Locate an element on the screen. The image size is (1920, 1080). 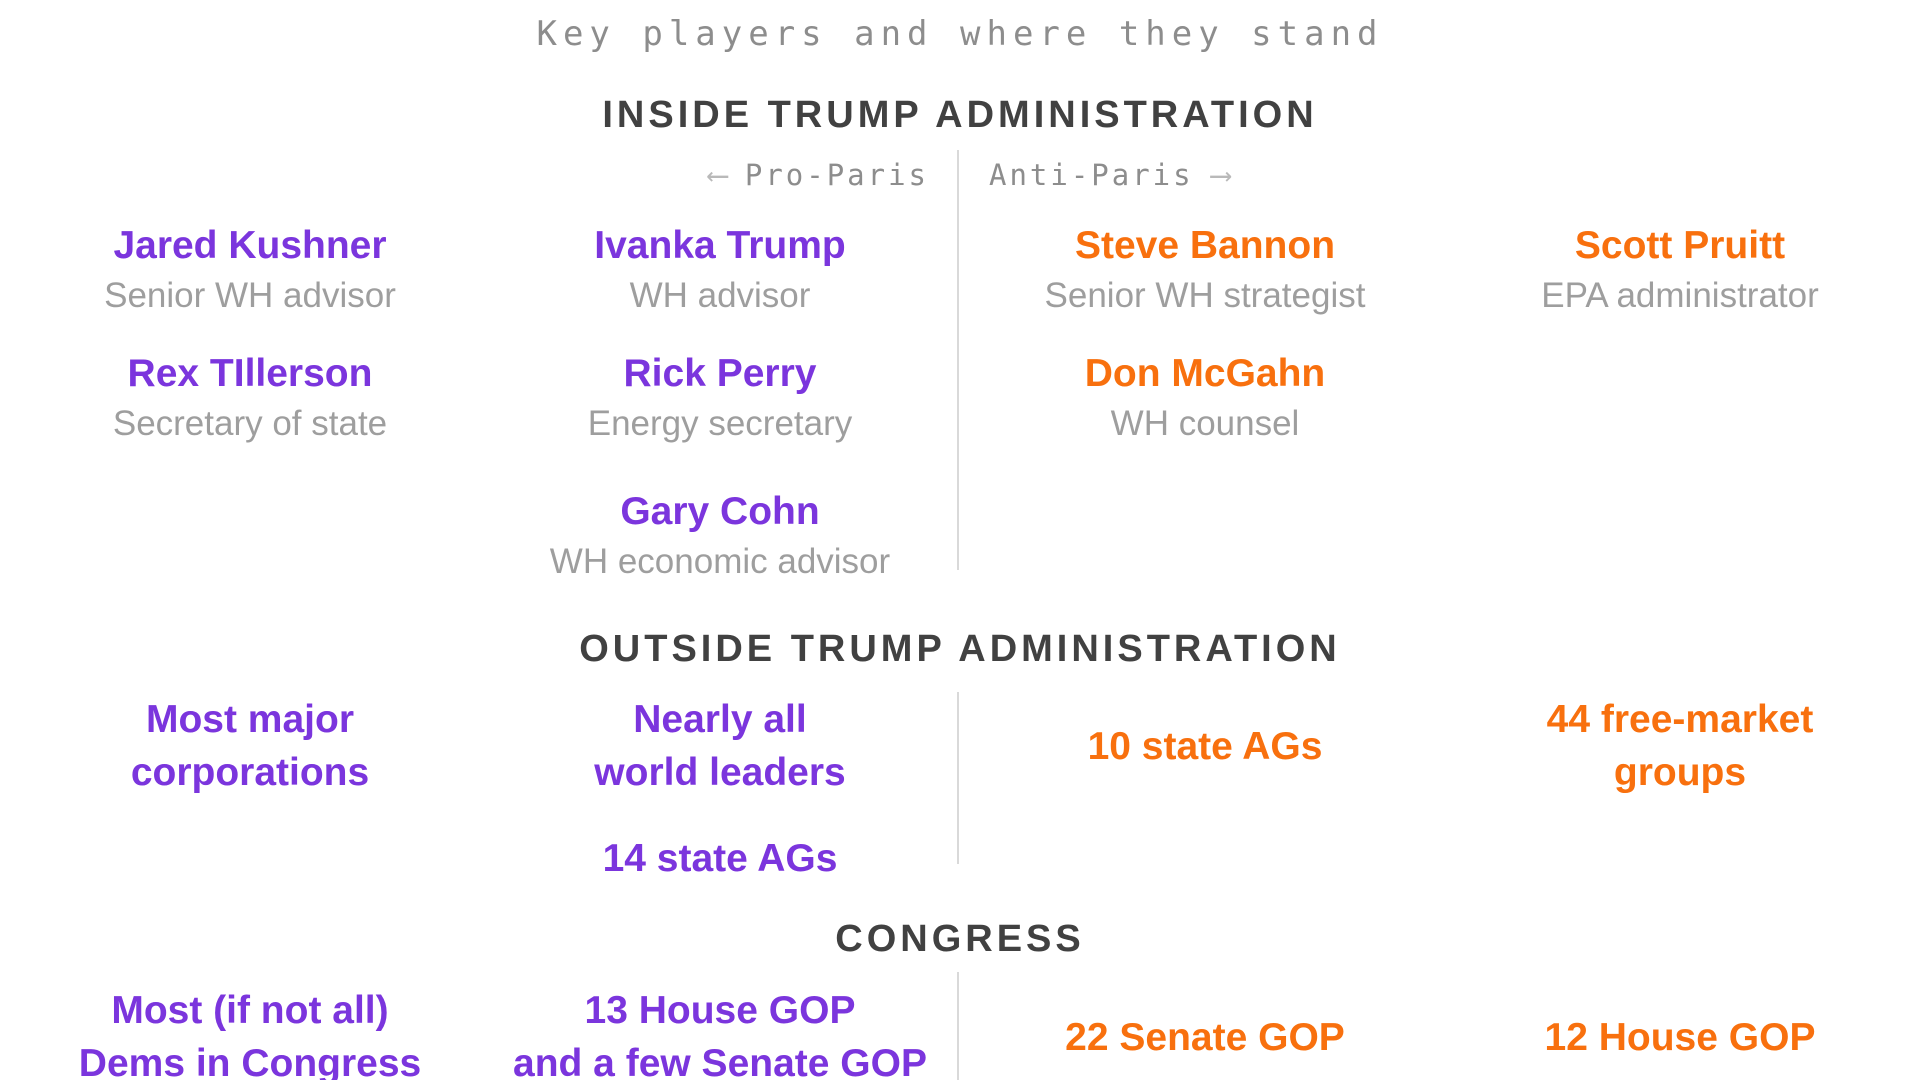
person-role: WH counsel is located at coordinates (1205, 423).